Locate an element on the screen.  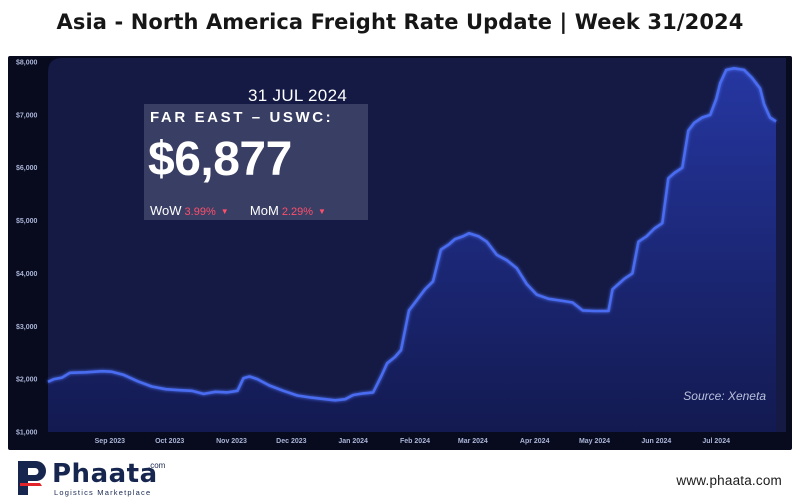
wow-label: WoW is located at coordinates (166, 210).